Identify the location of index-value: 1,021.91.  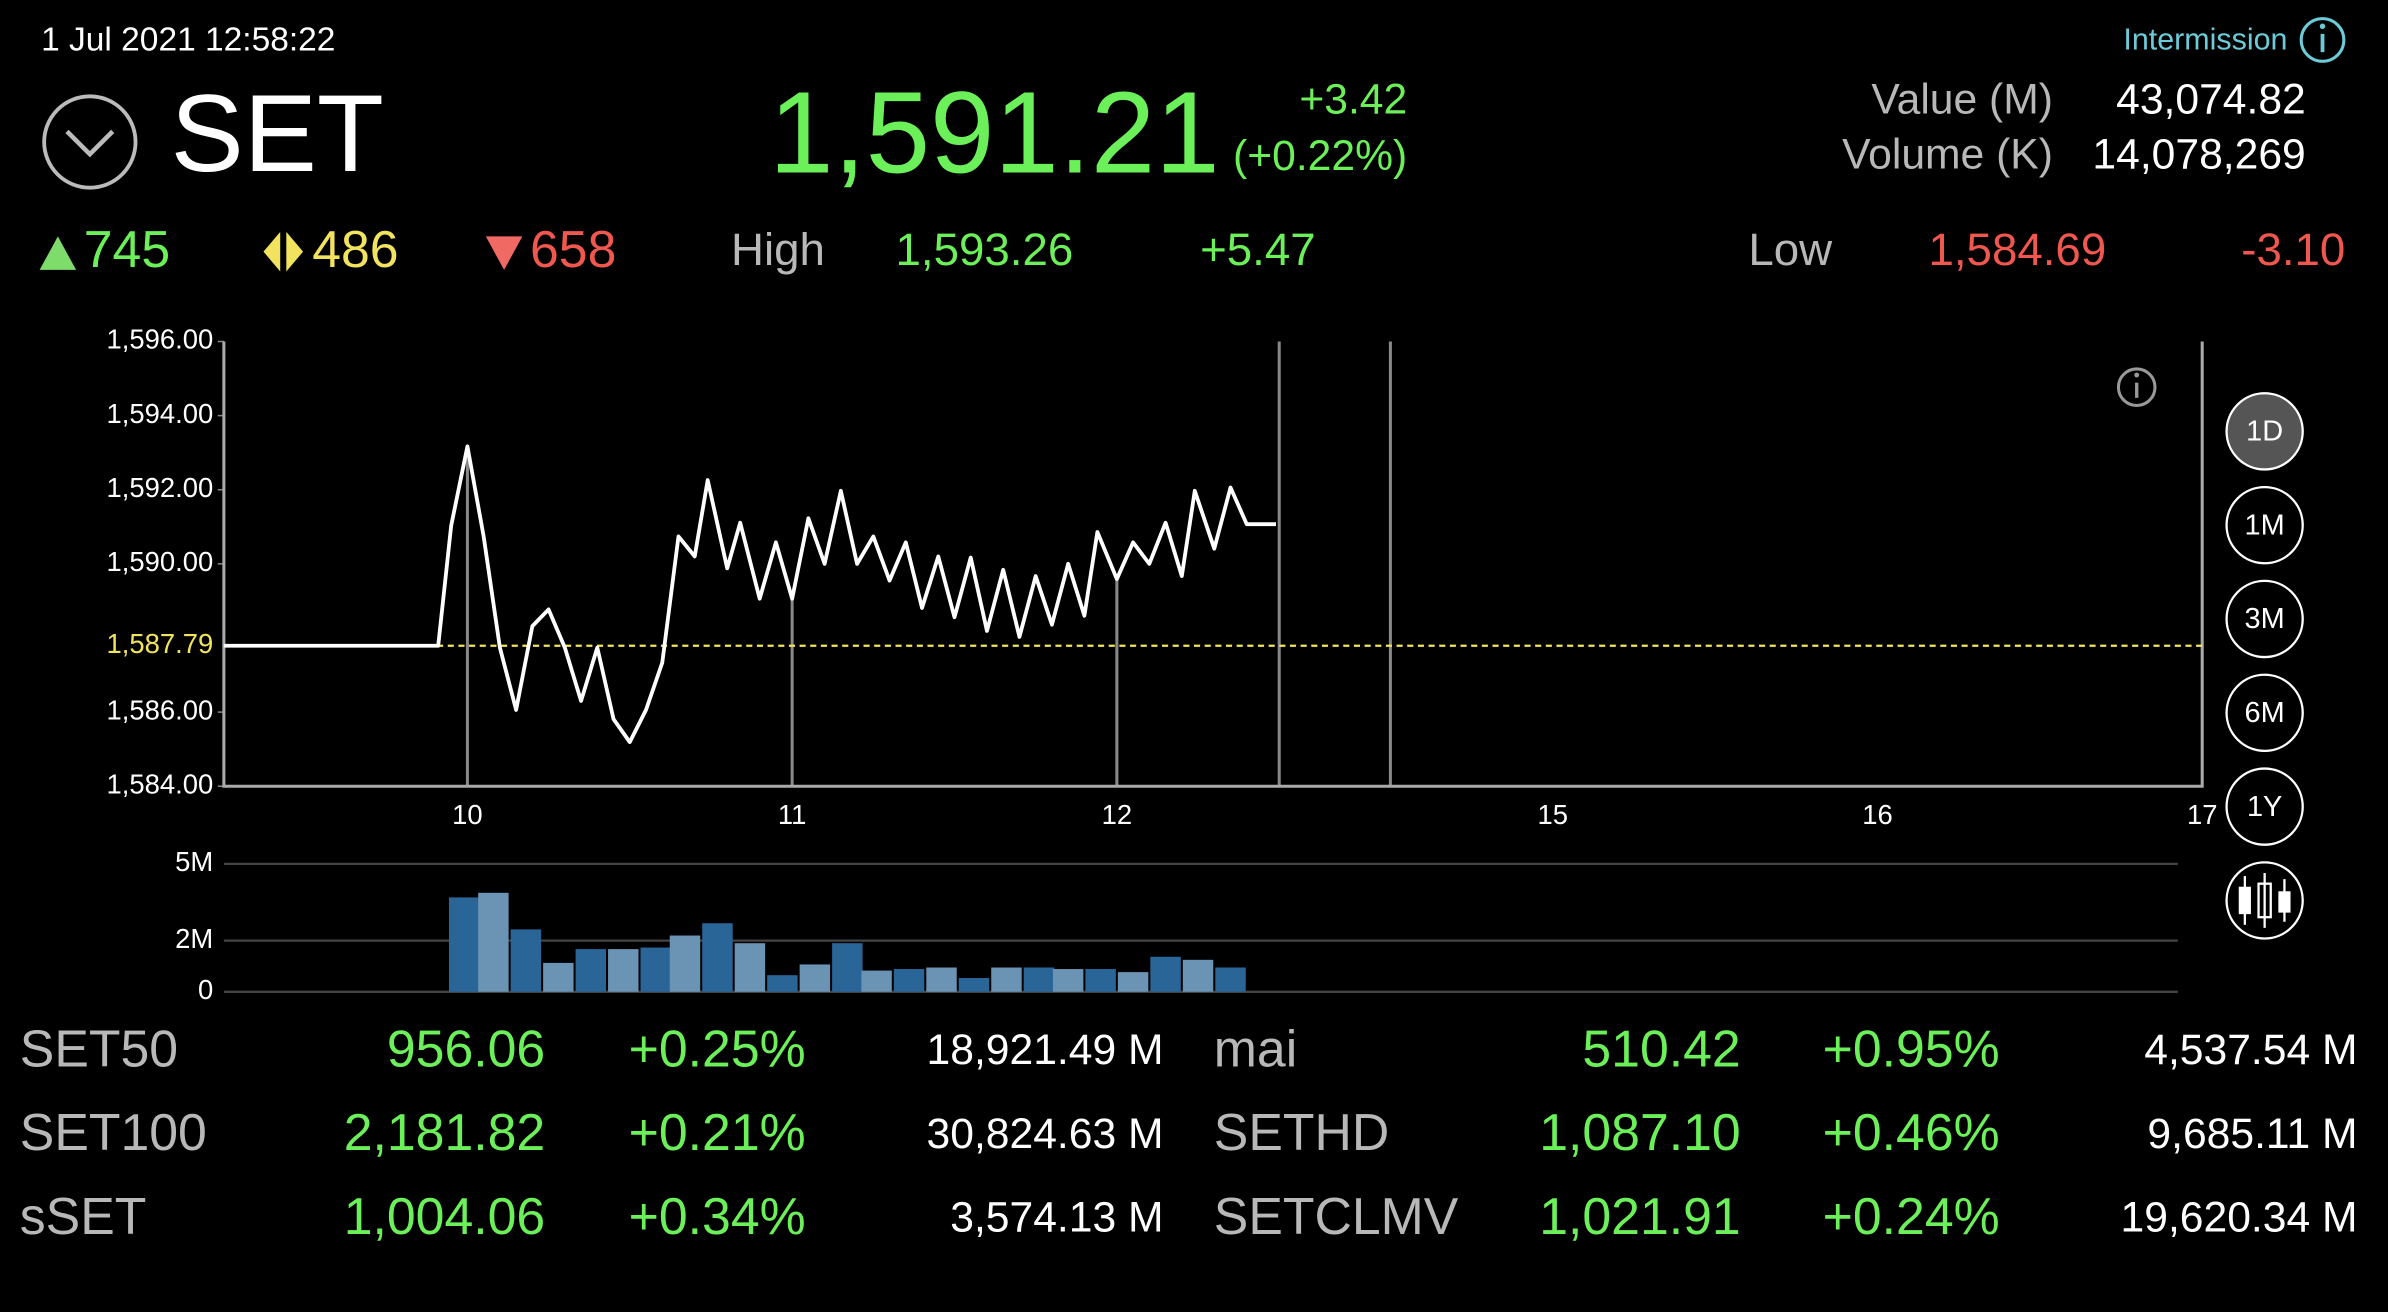
(1640, 1216).